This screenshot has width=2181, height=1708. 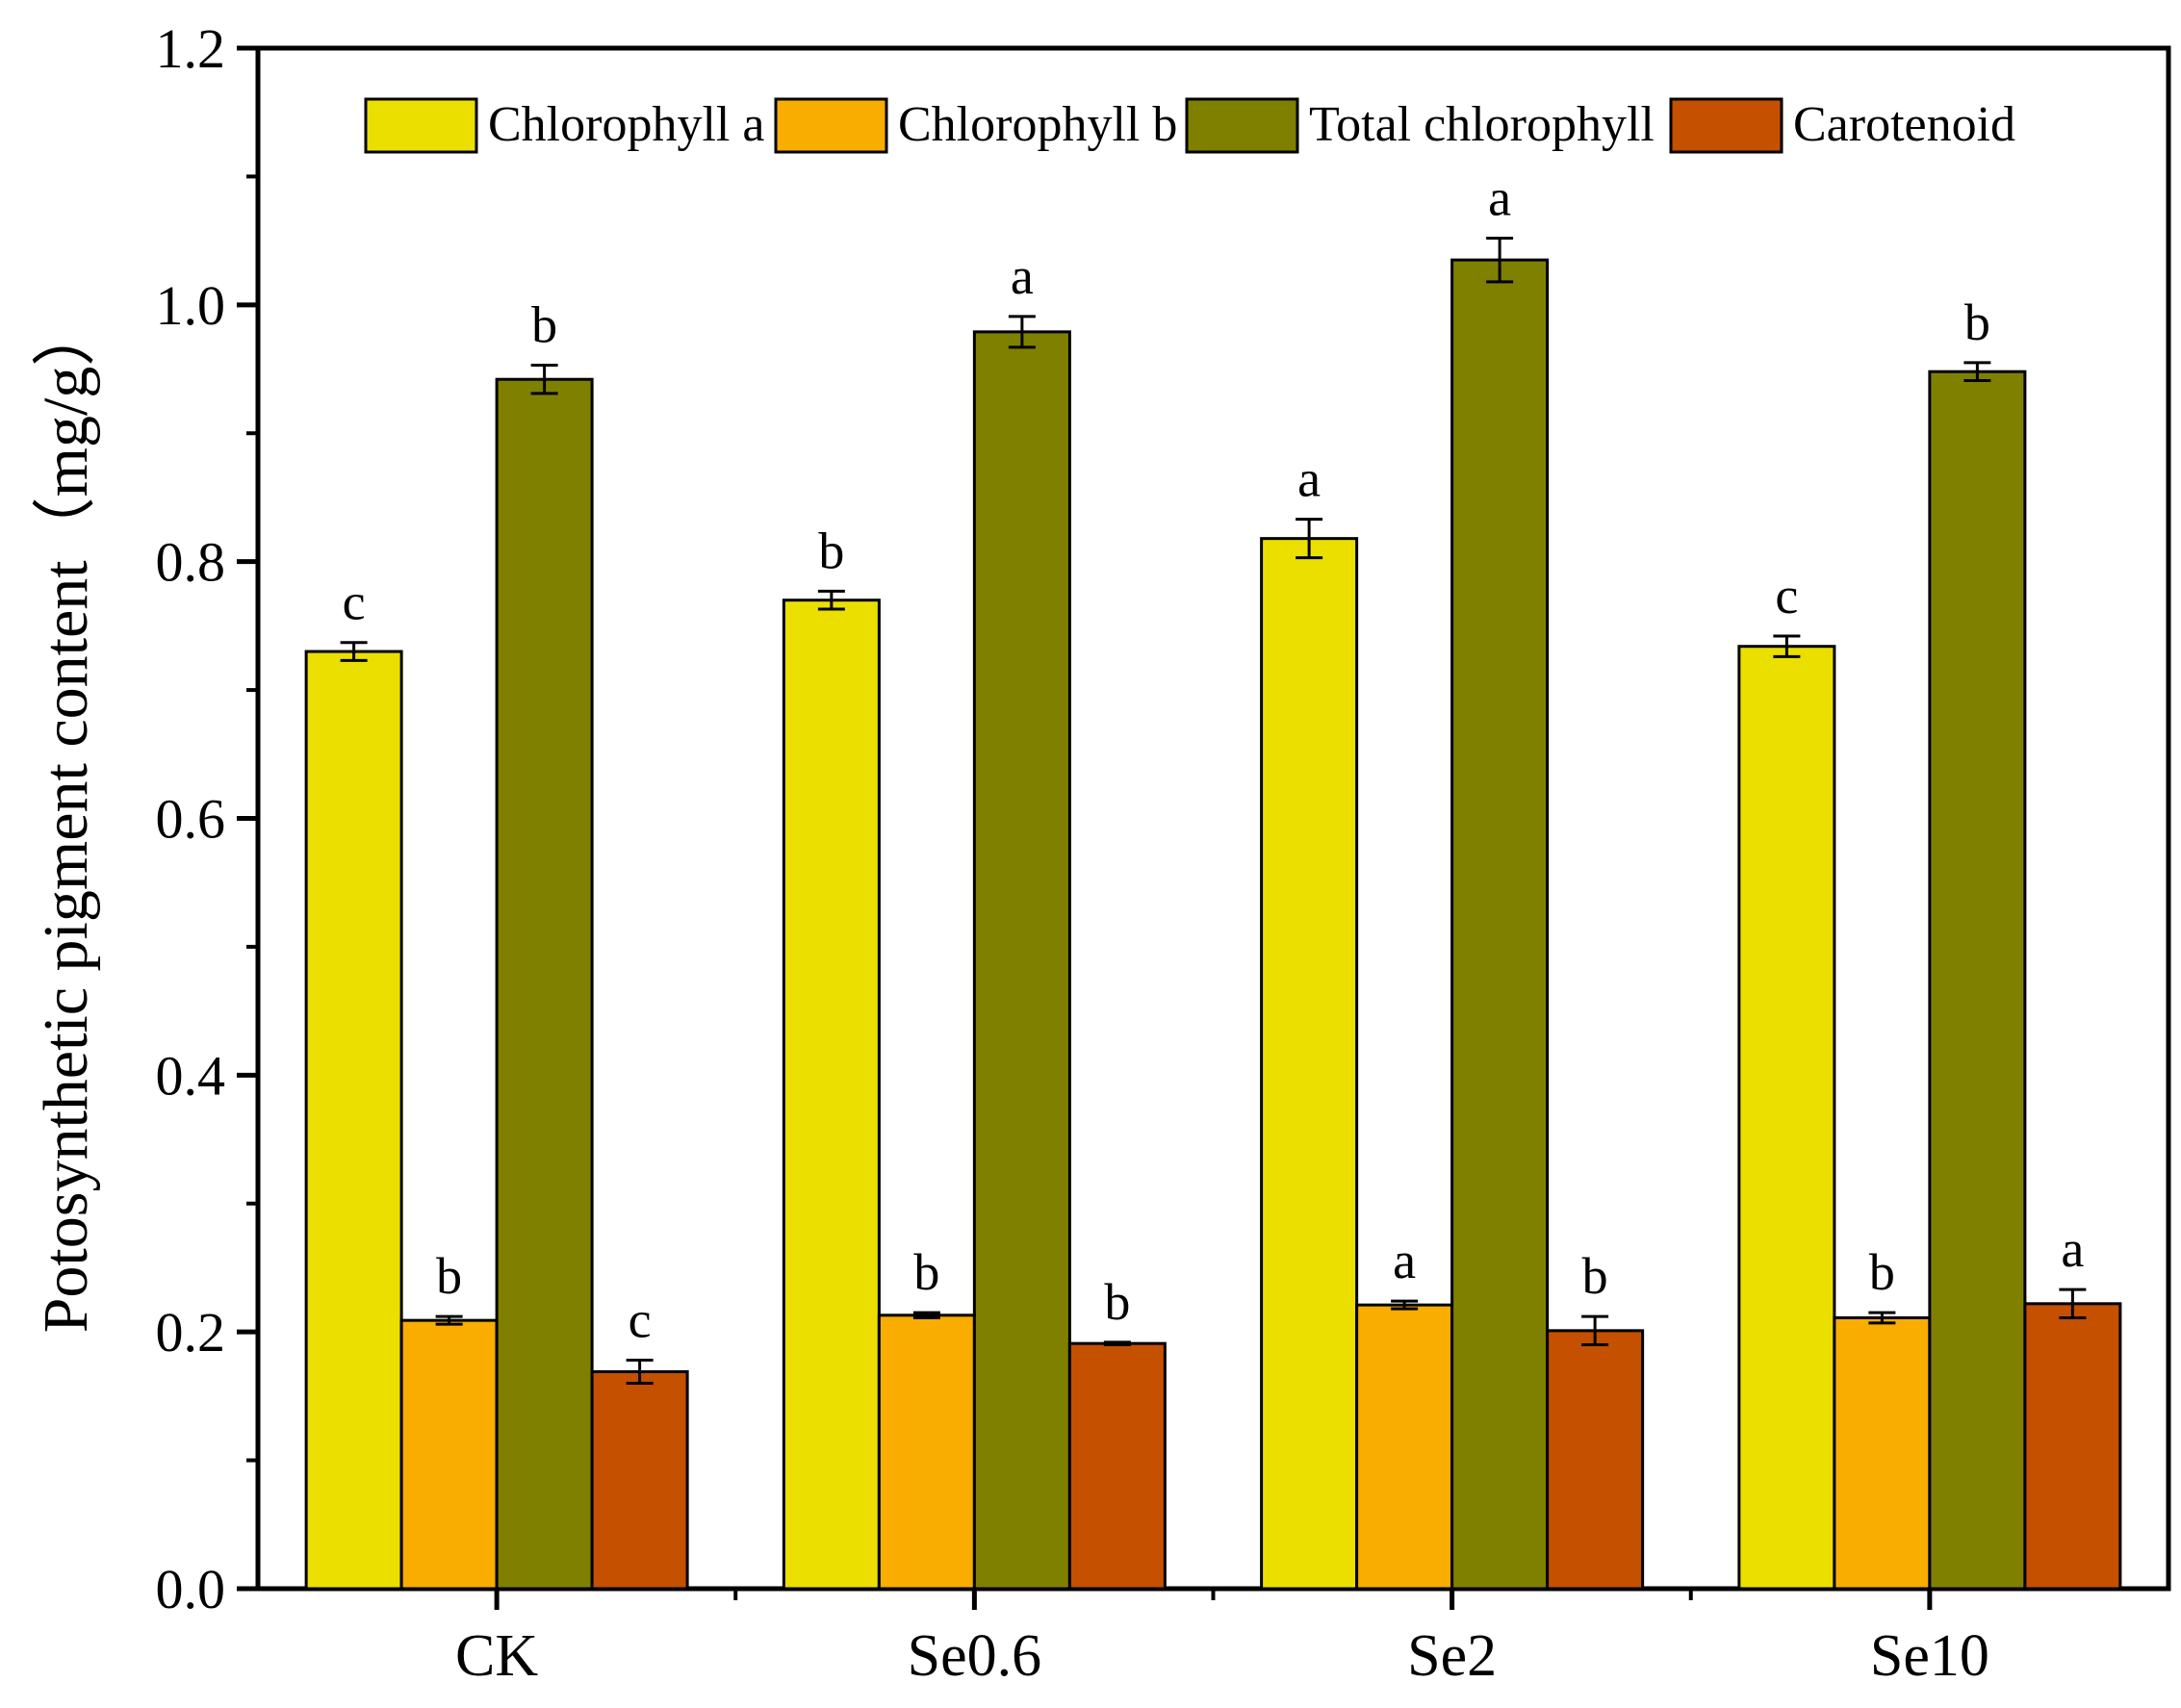 What do you see at coordinates (496, 1656) in the screenshot?
I see `x-category-label: CK` at bounding box center [496, 1656].